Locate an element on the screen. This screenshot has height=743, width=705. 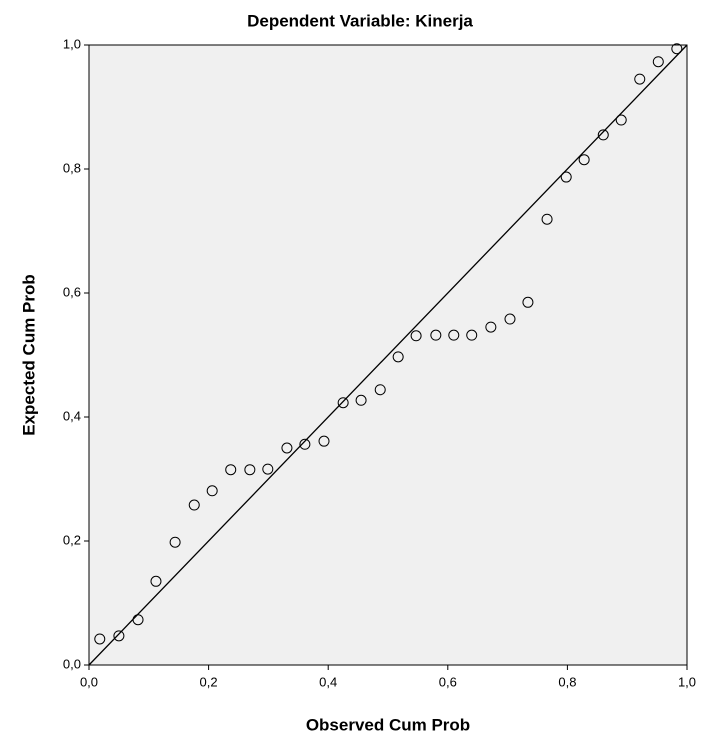
x-tick-label: 0,4 is located at coordinates (328, 681).